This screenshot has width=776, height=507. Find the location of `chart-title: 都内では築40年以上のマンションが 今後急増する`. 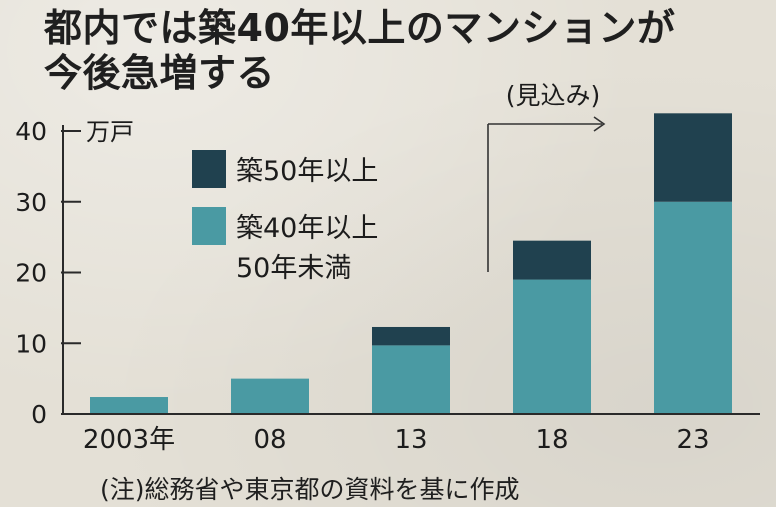

chart-title: 都内では築40年以上のマンションが 今後急増する is located at coordinates (360, 50).